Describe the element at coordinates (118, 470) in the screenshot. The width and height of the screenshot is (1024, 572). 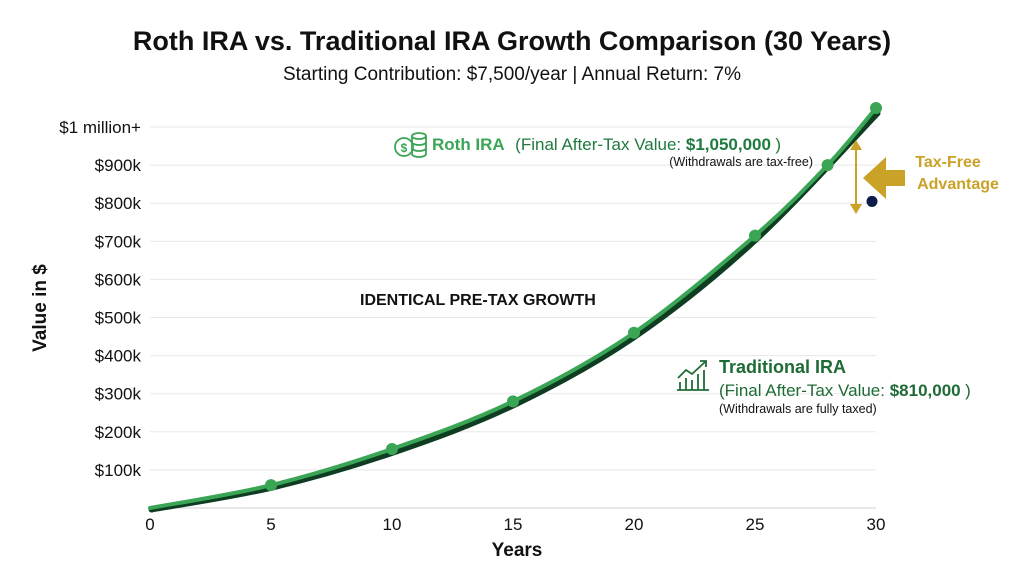
I see `y-tick-label: $100k` at that location.